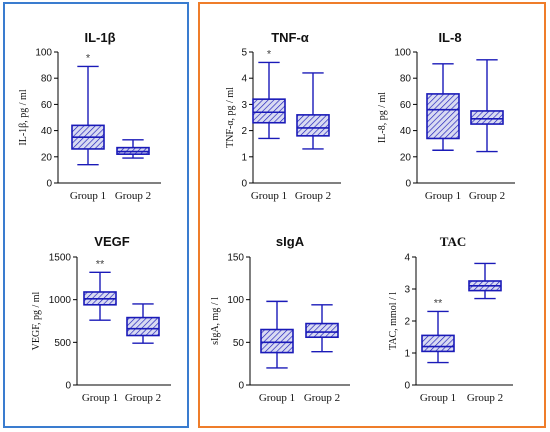 Image resolution: width=550 pixels, height=432 pixels. What do you see at coordinates (407, 386) in the screenshot?
I see `panel-6-y-tick-label: 0` at bounding box center [407, 386].